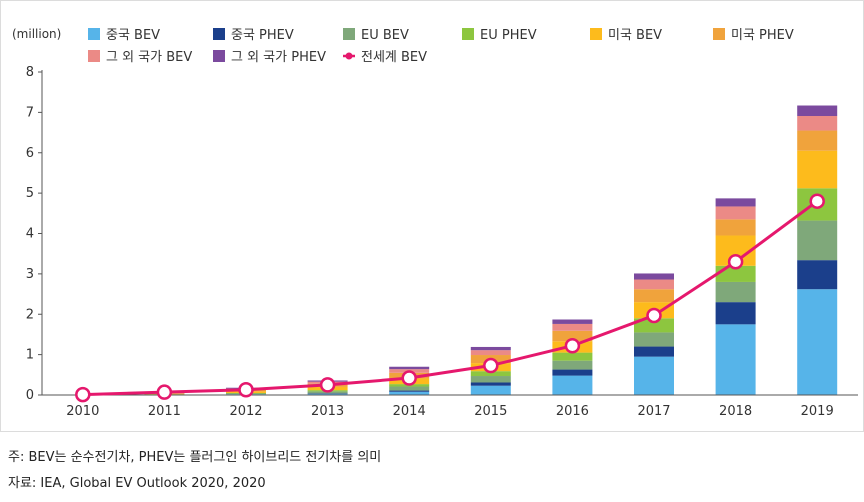  I want to click on y-tick-label: 6, so click(30, 153).